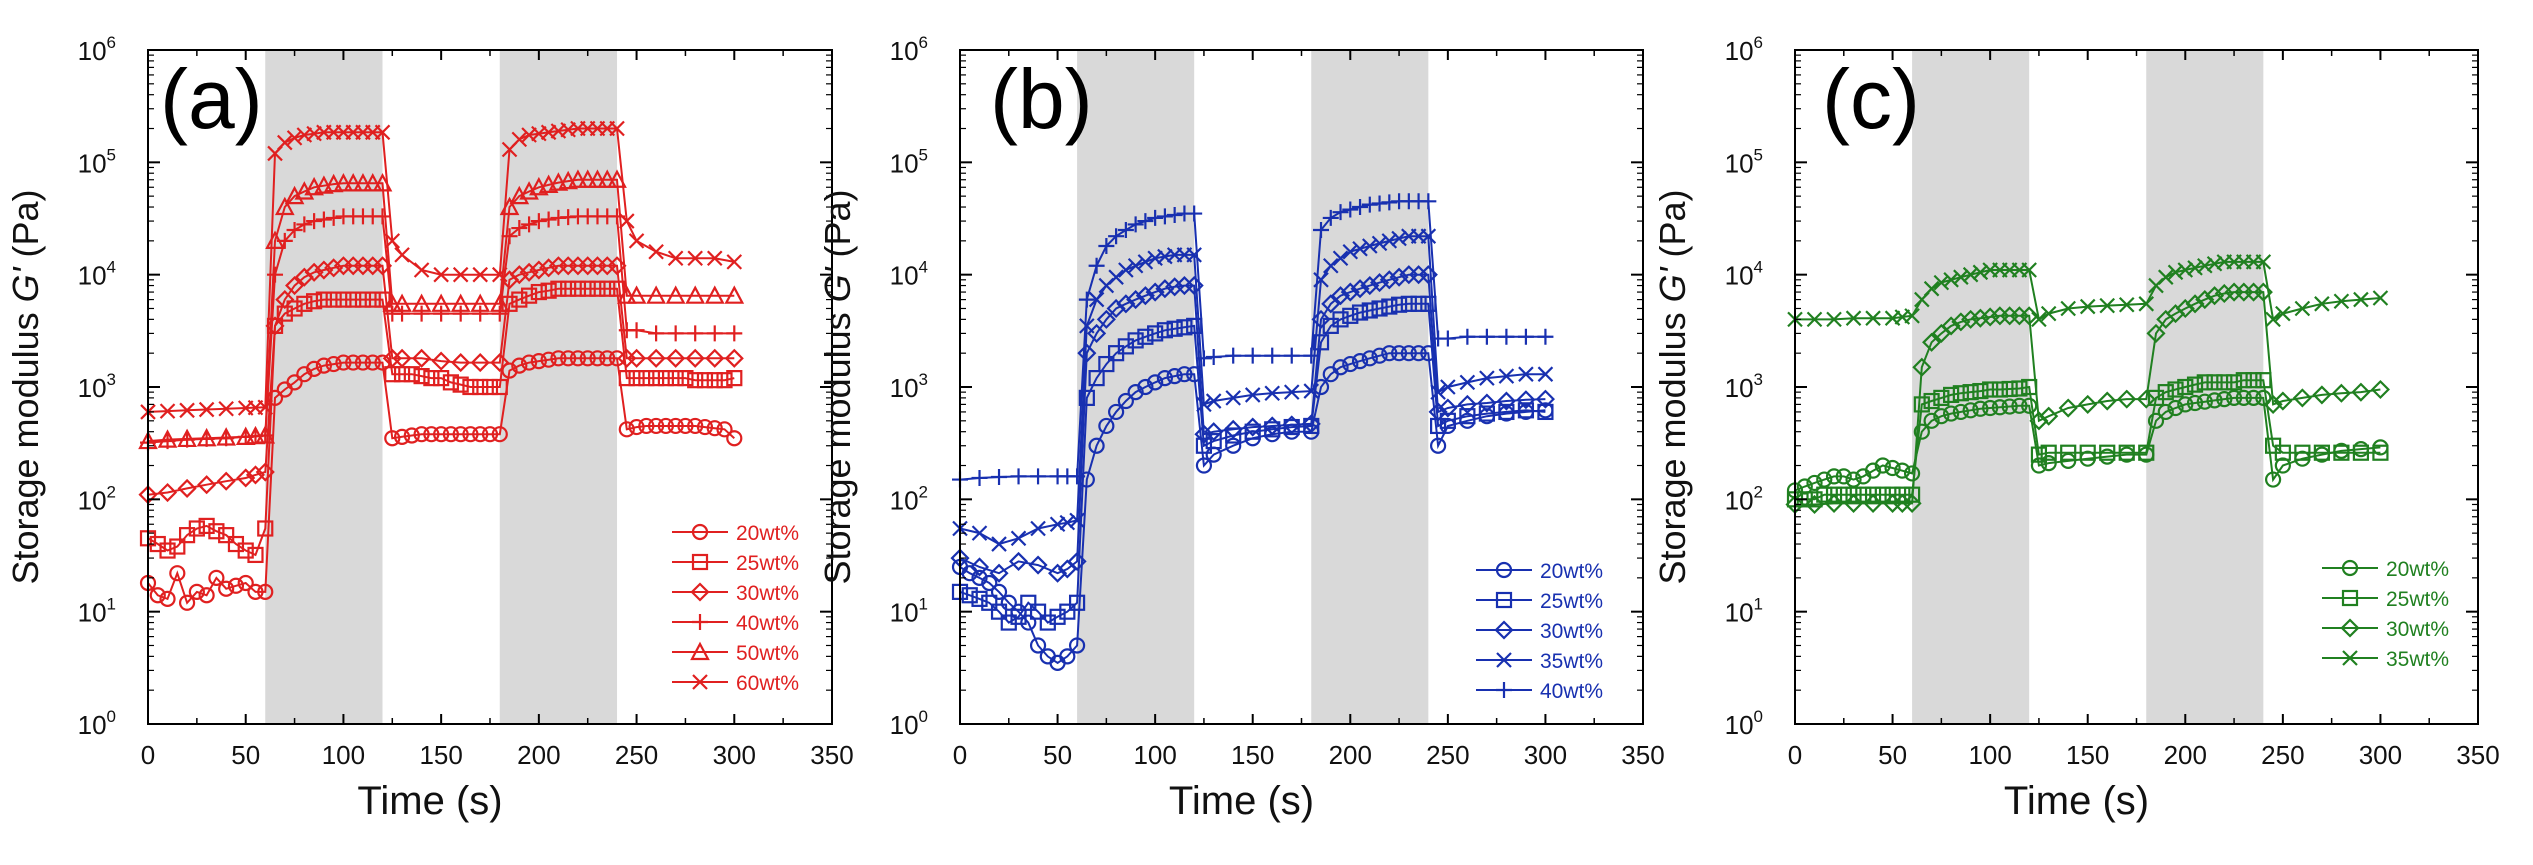  I want to click on series-25wt%, so click(441, 422).